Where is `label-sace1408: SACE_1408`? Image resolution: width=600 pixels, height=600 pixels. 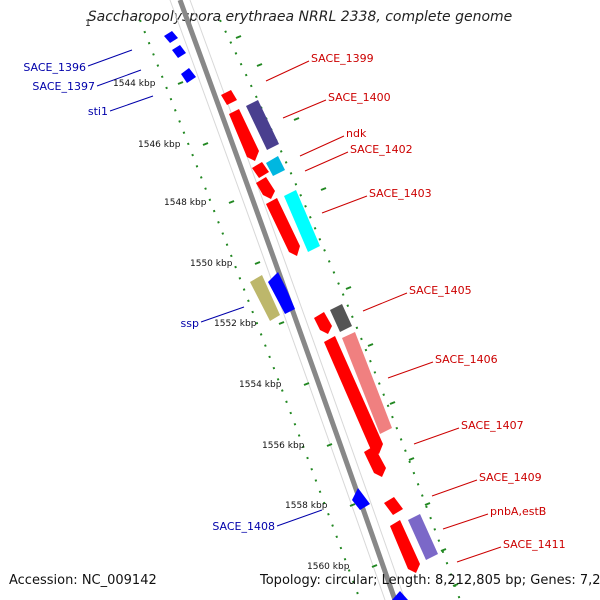 label-sace1408: SACE_1408 is located at coordinates (243, 526).